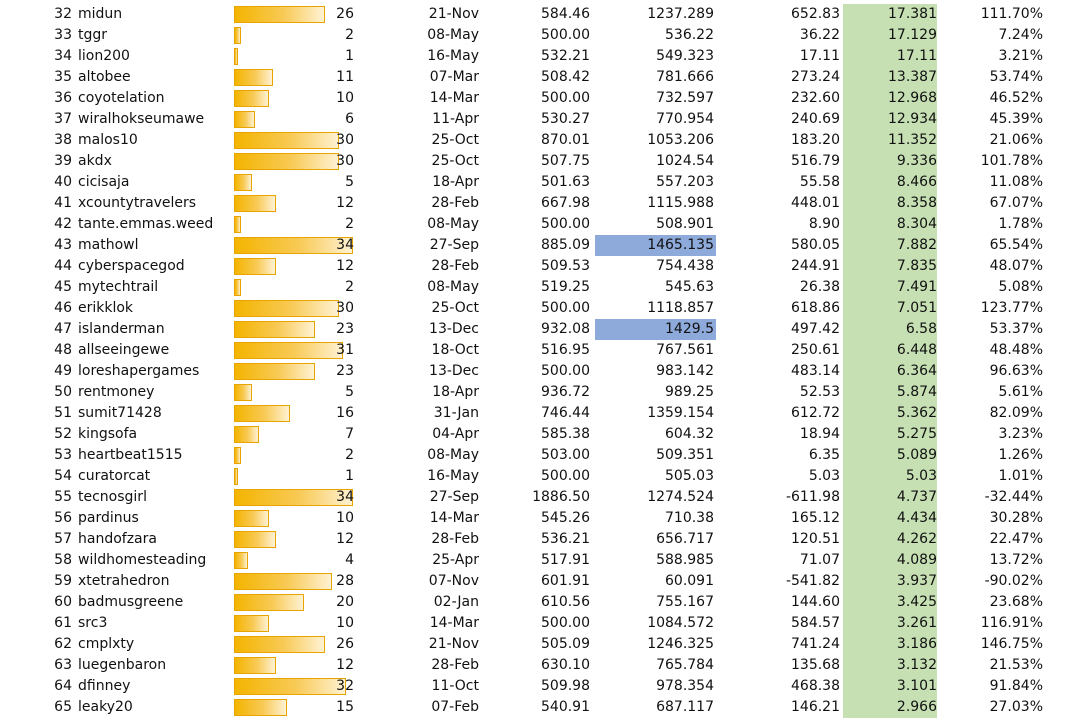  I want to click on end-value-cell: 1237.289, so click(655, 14).